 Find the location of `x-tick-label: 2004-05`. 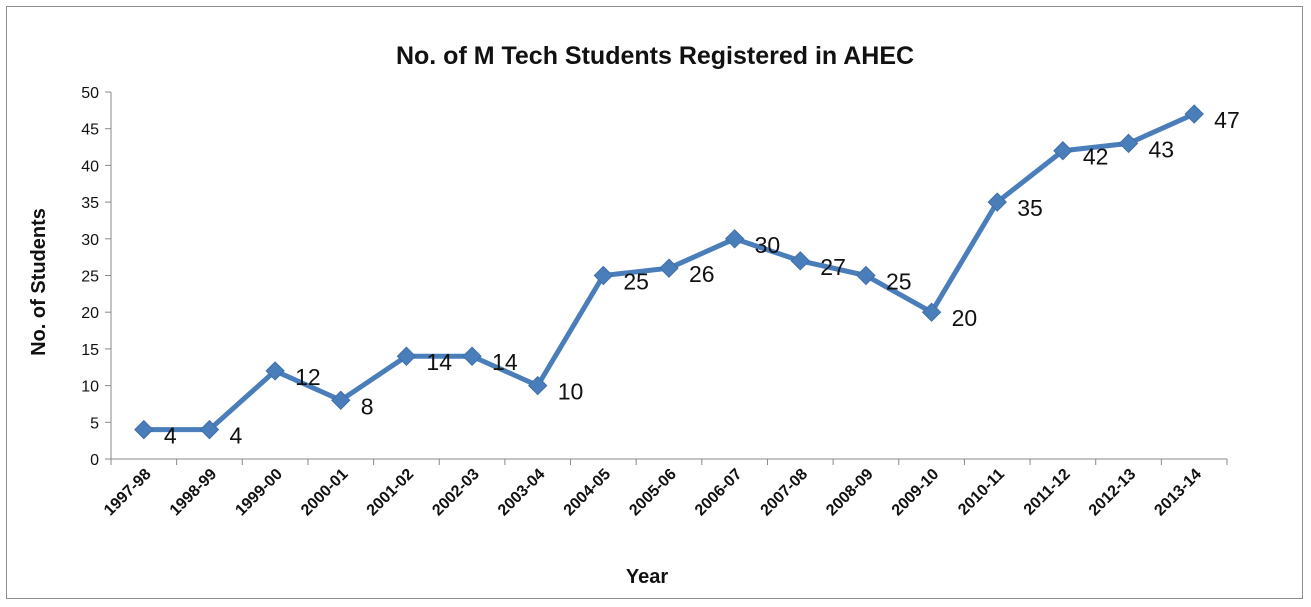

x-tick-label: 2004-05 is located at coordinates (588, 493).